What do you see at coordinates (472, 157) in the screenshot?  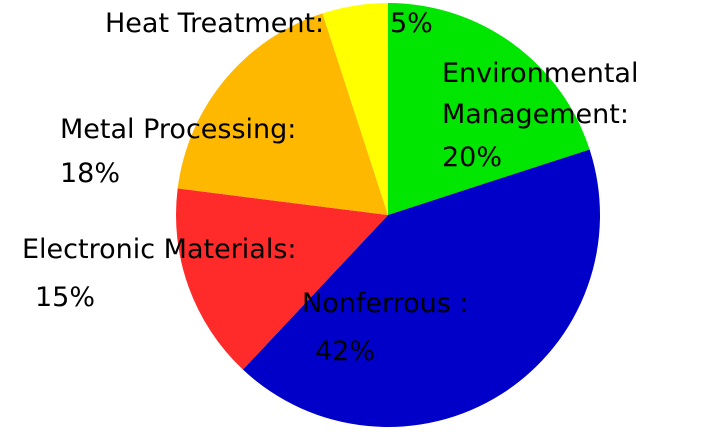 I see `value-label: 20%` at bounding box center [472, 157].